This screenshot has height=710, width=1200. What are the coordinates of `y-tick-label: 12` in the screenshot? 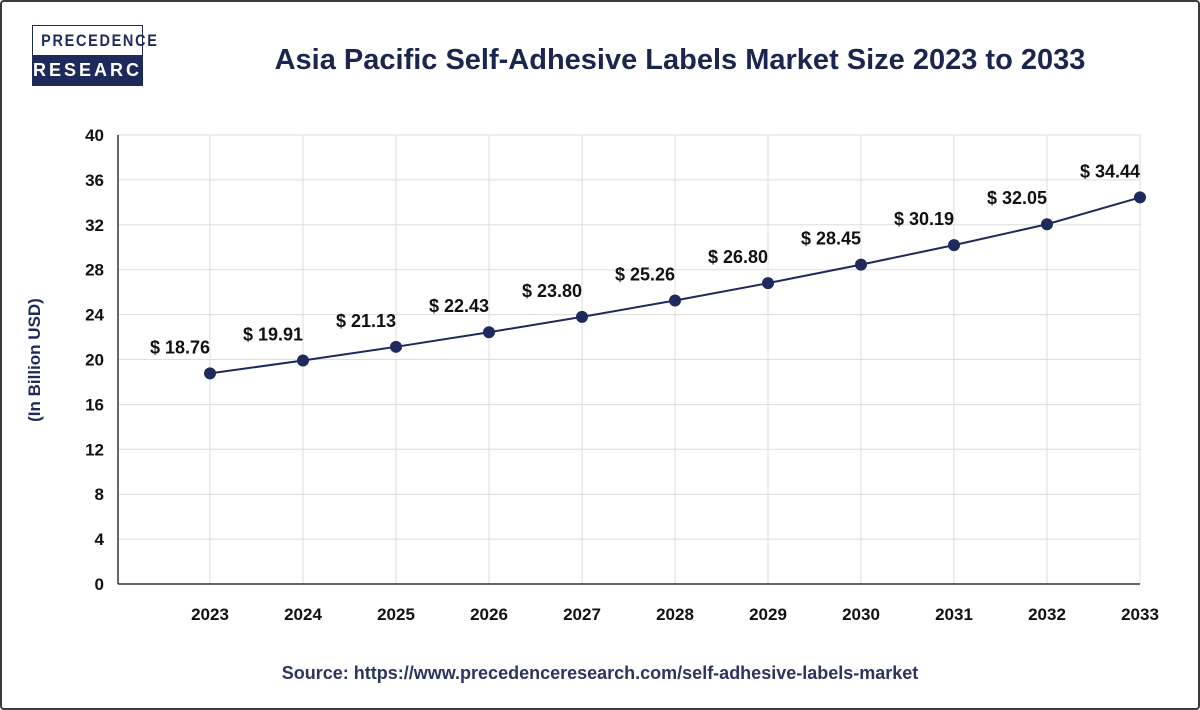 It's located at (94, 449).